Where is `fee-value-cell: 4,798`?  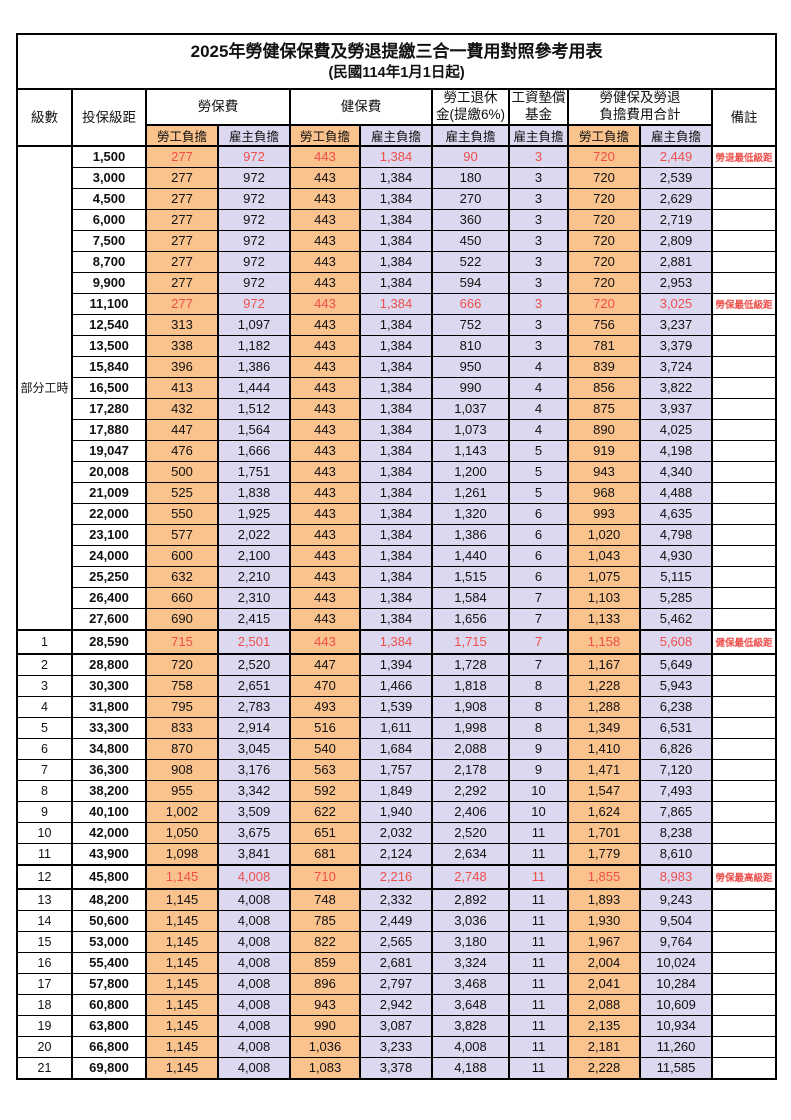 fee-value-cell: 4,798 is located at coordinates (676, 534).